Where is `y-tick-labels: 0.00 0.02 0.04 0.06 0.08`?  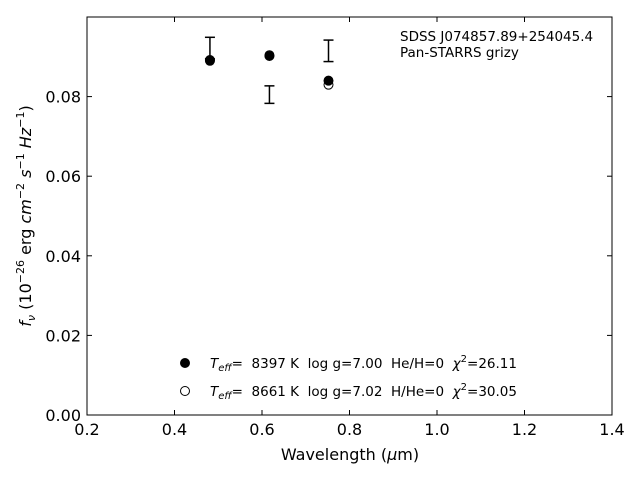
y-tick-labels: 0.00 0.02 0.04 0.06 0.08 is located at coordinates (63, 256).